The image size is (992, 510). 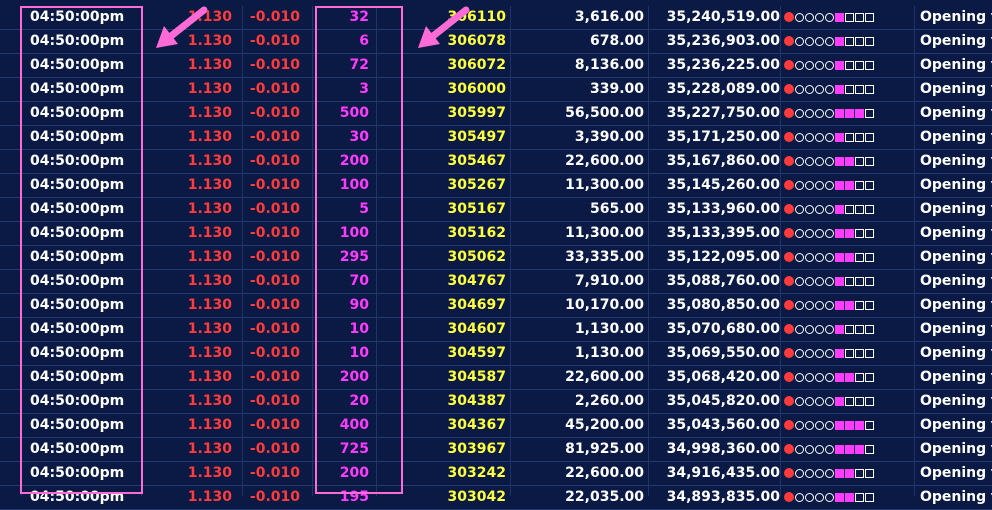 What do you see at coordinates (364, 209) in the screenshot?
I see `trade-volume: 5` at bounding box center [364, 209].